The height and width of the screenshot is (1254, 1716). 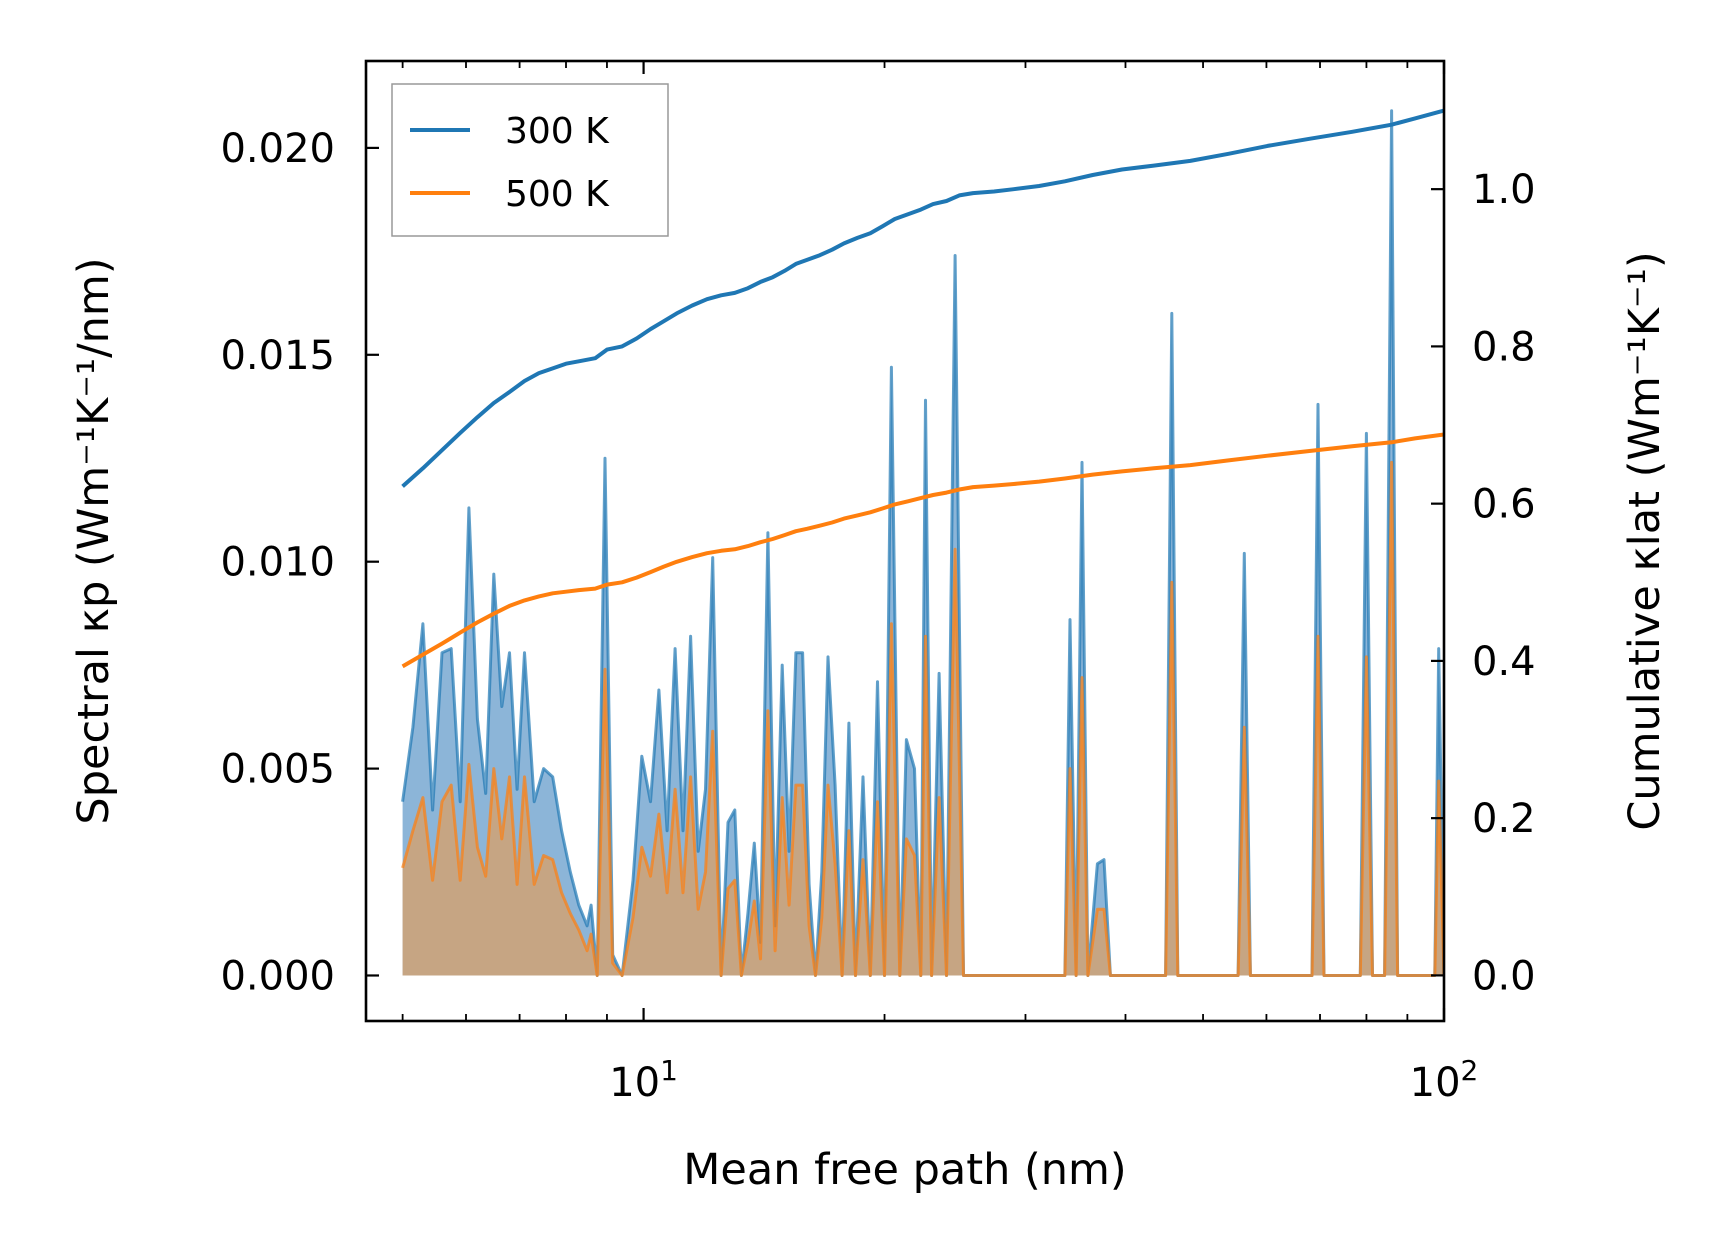 I want to click on cumulative-line-500k, so click(x=922, y=550).